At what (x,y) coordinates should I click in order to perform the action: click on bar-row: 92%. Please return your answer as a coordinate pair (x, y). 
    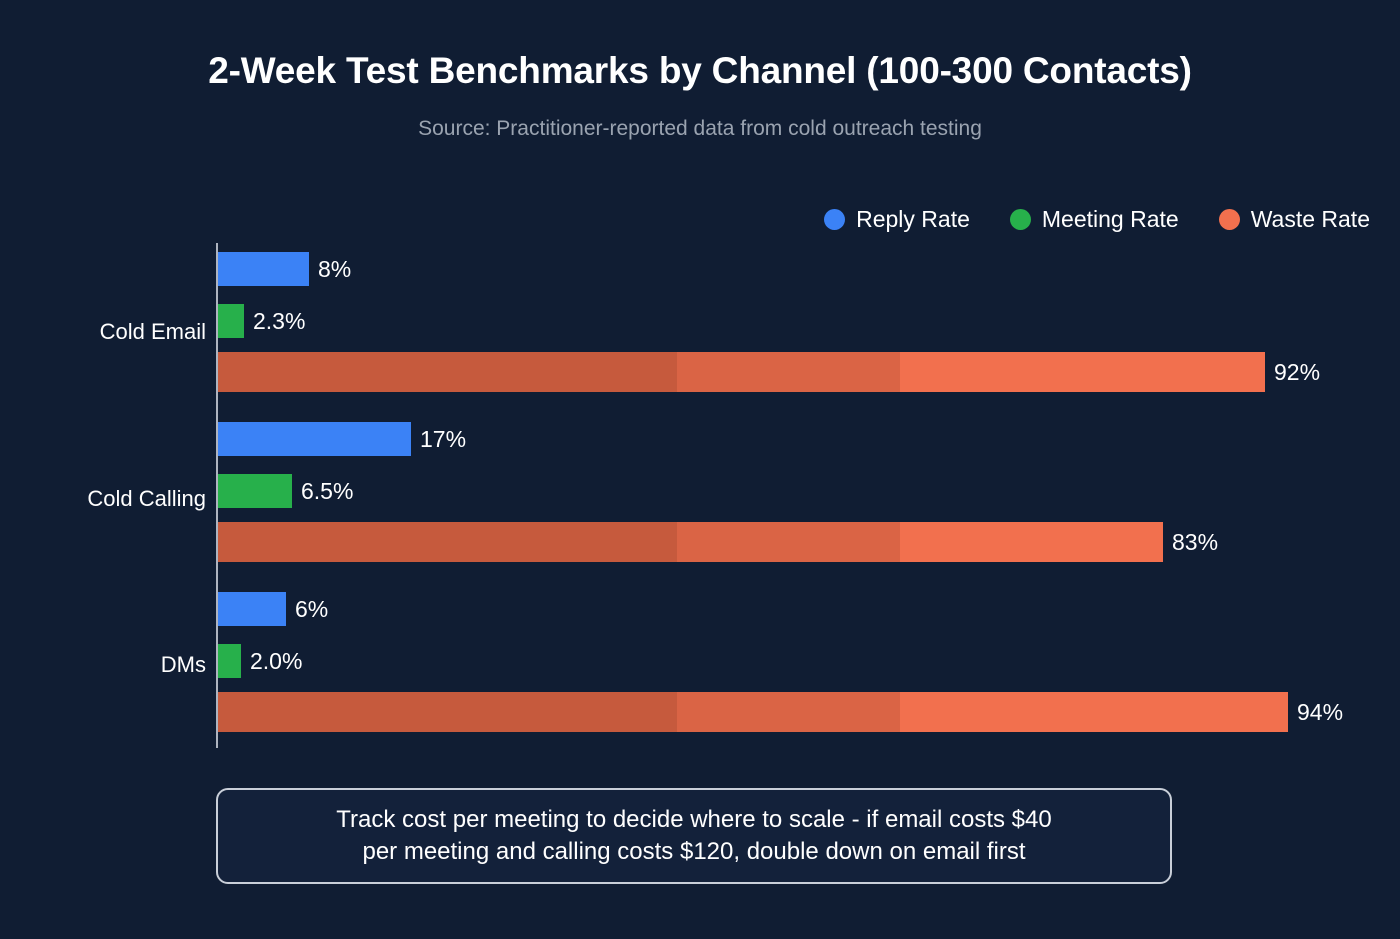
    Looking at the image, I should click on (769, 372).